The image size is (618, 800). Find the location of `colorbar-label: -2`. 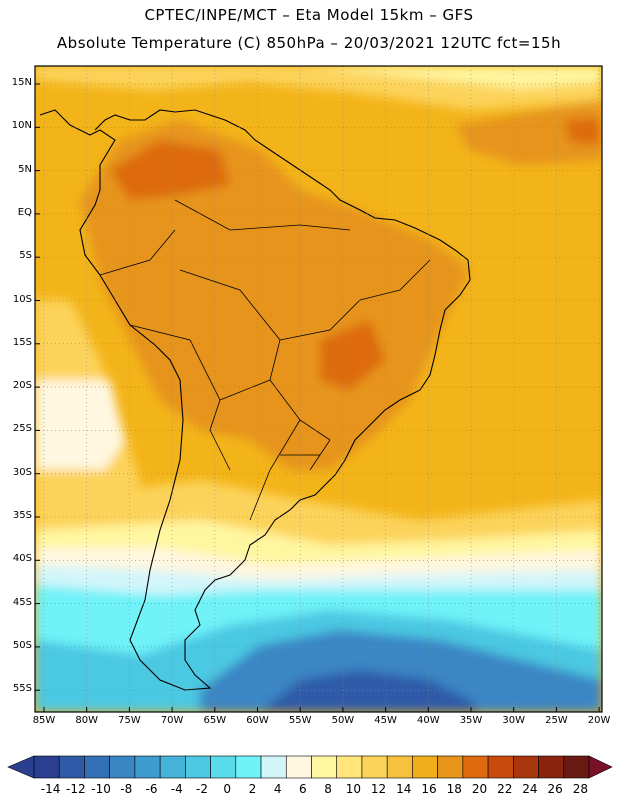

colorbar-label: -2 is located at coordinates (201, 789).